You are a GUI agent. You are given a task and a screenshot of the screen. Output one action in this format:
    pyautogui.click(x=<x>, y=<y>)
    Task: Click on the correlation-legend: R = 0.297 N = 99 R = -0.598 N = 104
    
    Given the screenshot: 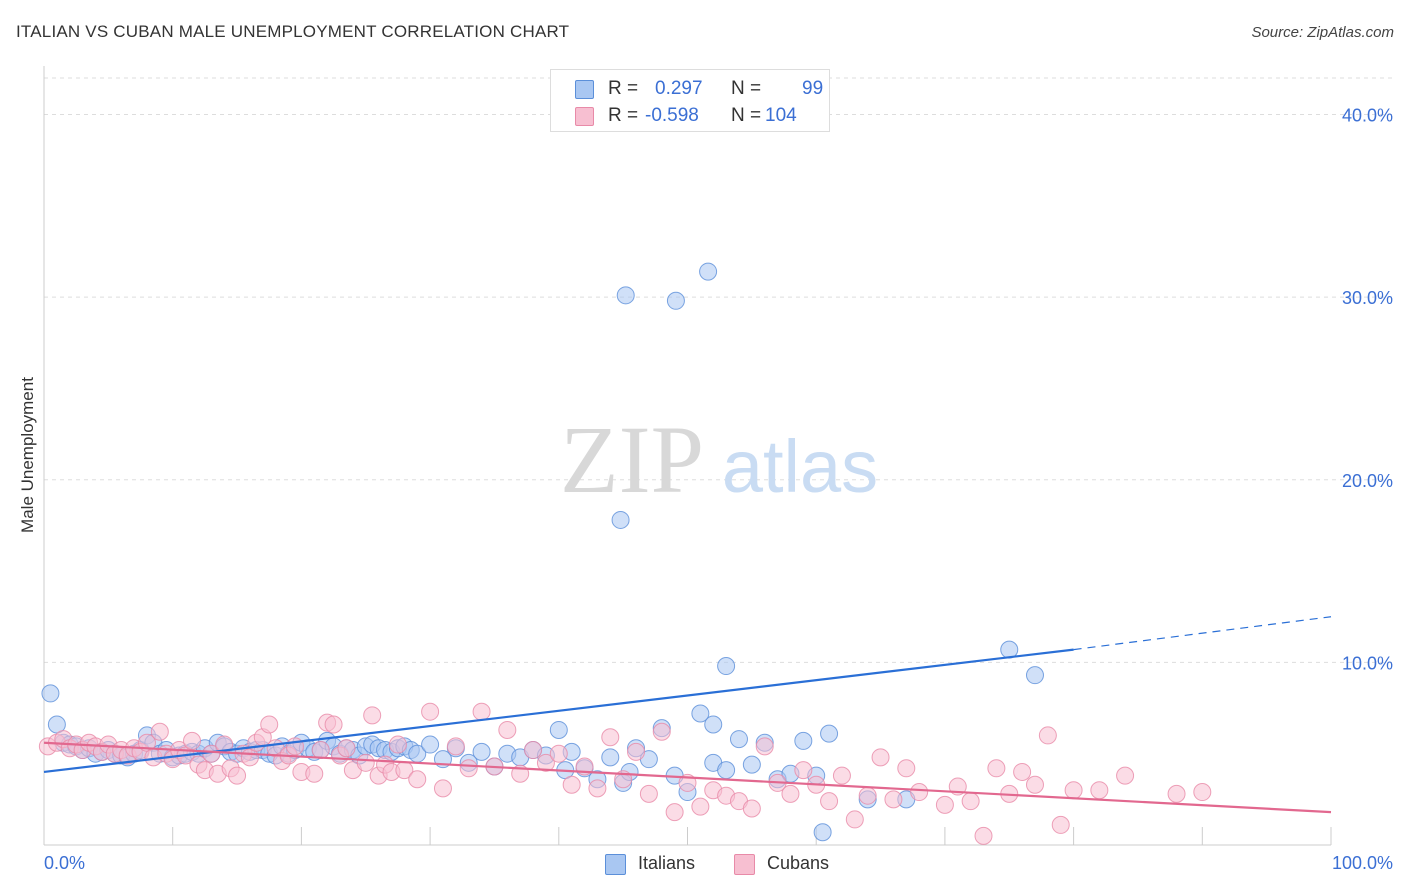 What is the action you would take?
    pyautogui.click(x=690, y=100)
    